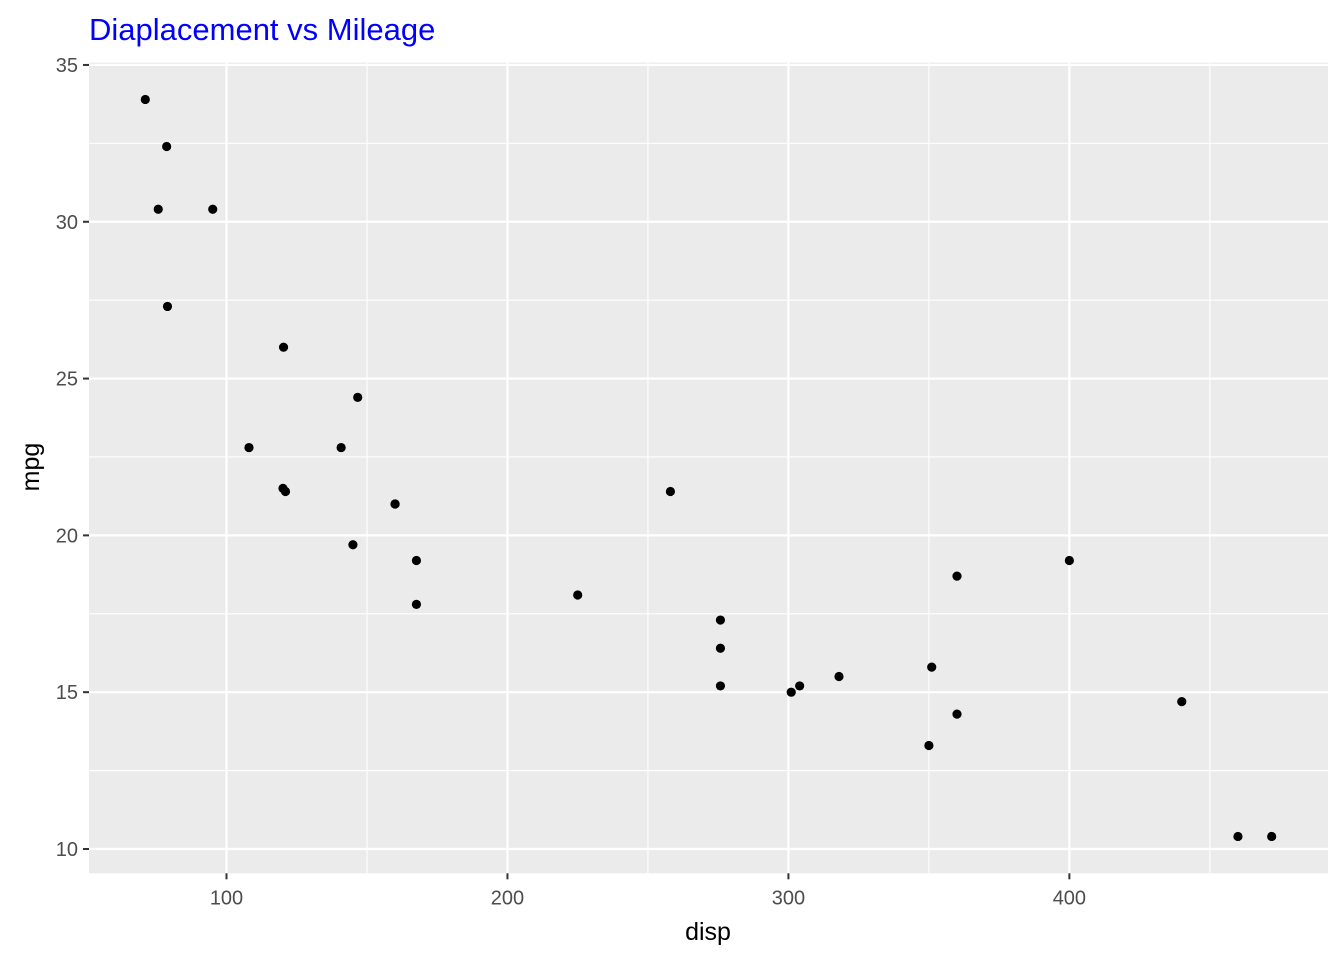  Describe the element at coordinates (67, 536) in the screenshot. I see `y-tick-label: 20` at that location.